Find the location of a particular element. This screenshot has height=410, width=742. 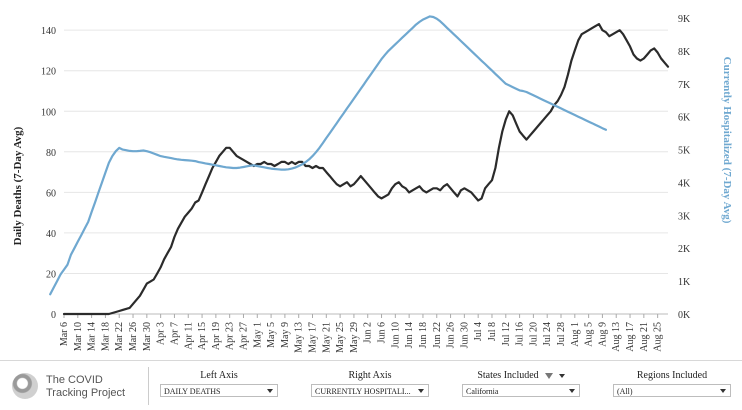

right-tick-label: 9K is located at coordinates (684, 19).